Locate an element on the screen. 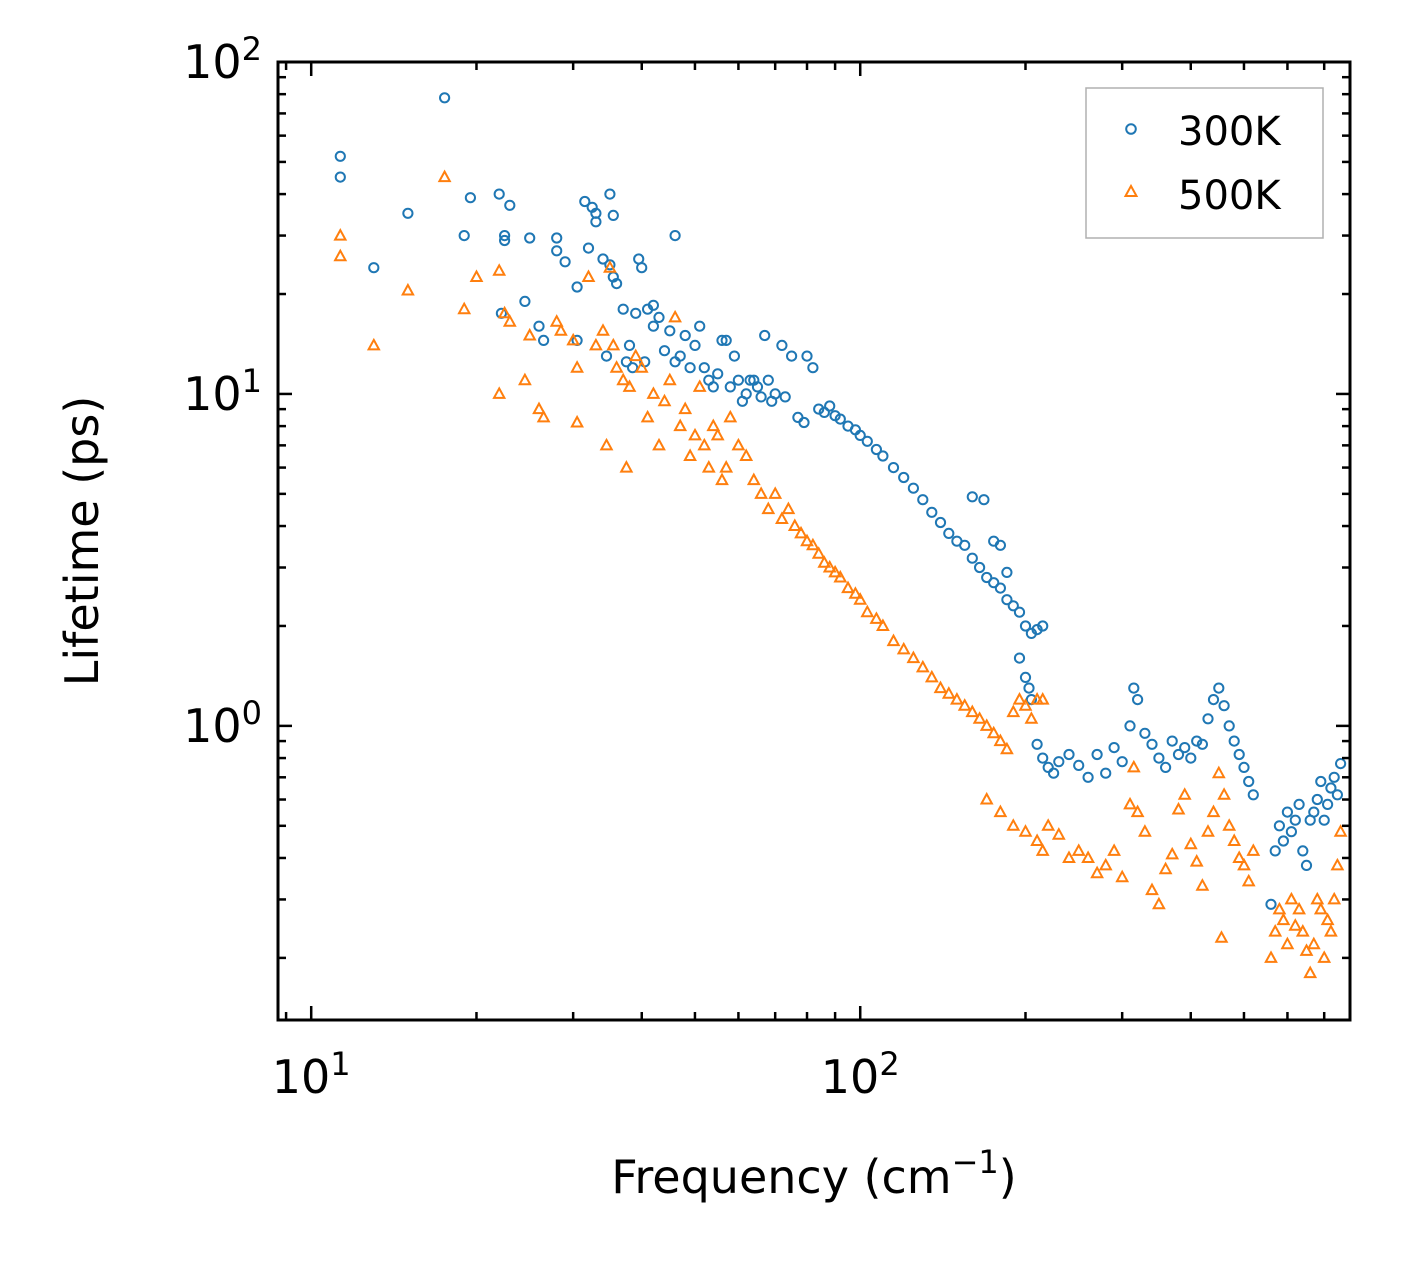 This screenshot has width=1408, height=1269. legend: 300K 500K is located at coordinates (1204, 163).